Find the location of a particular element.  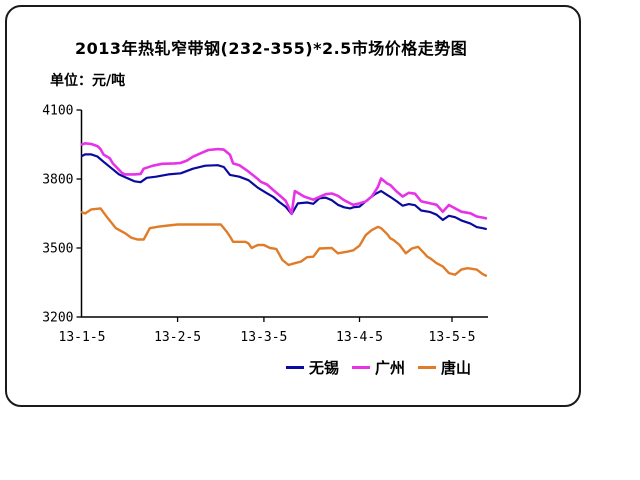

x-tick-label: 13-2-5 is located at coordinates (177, 337).